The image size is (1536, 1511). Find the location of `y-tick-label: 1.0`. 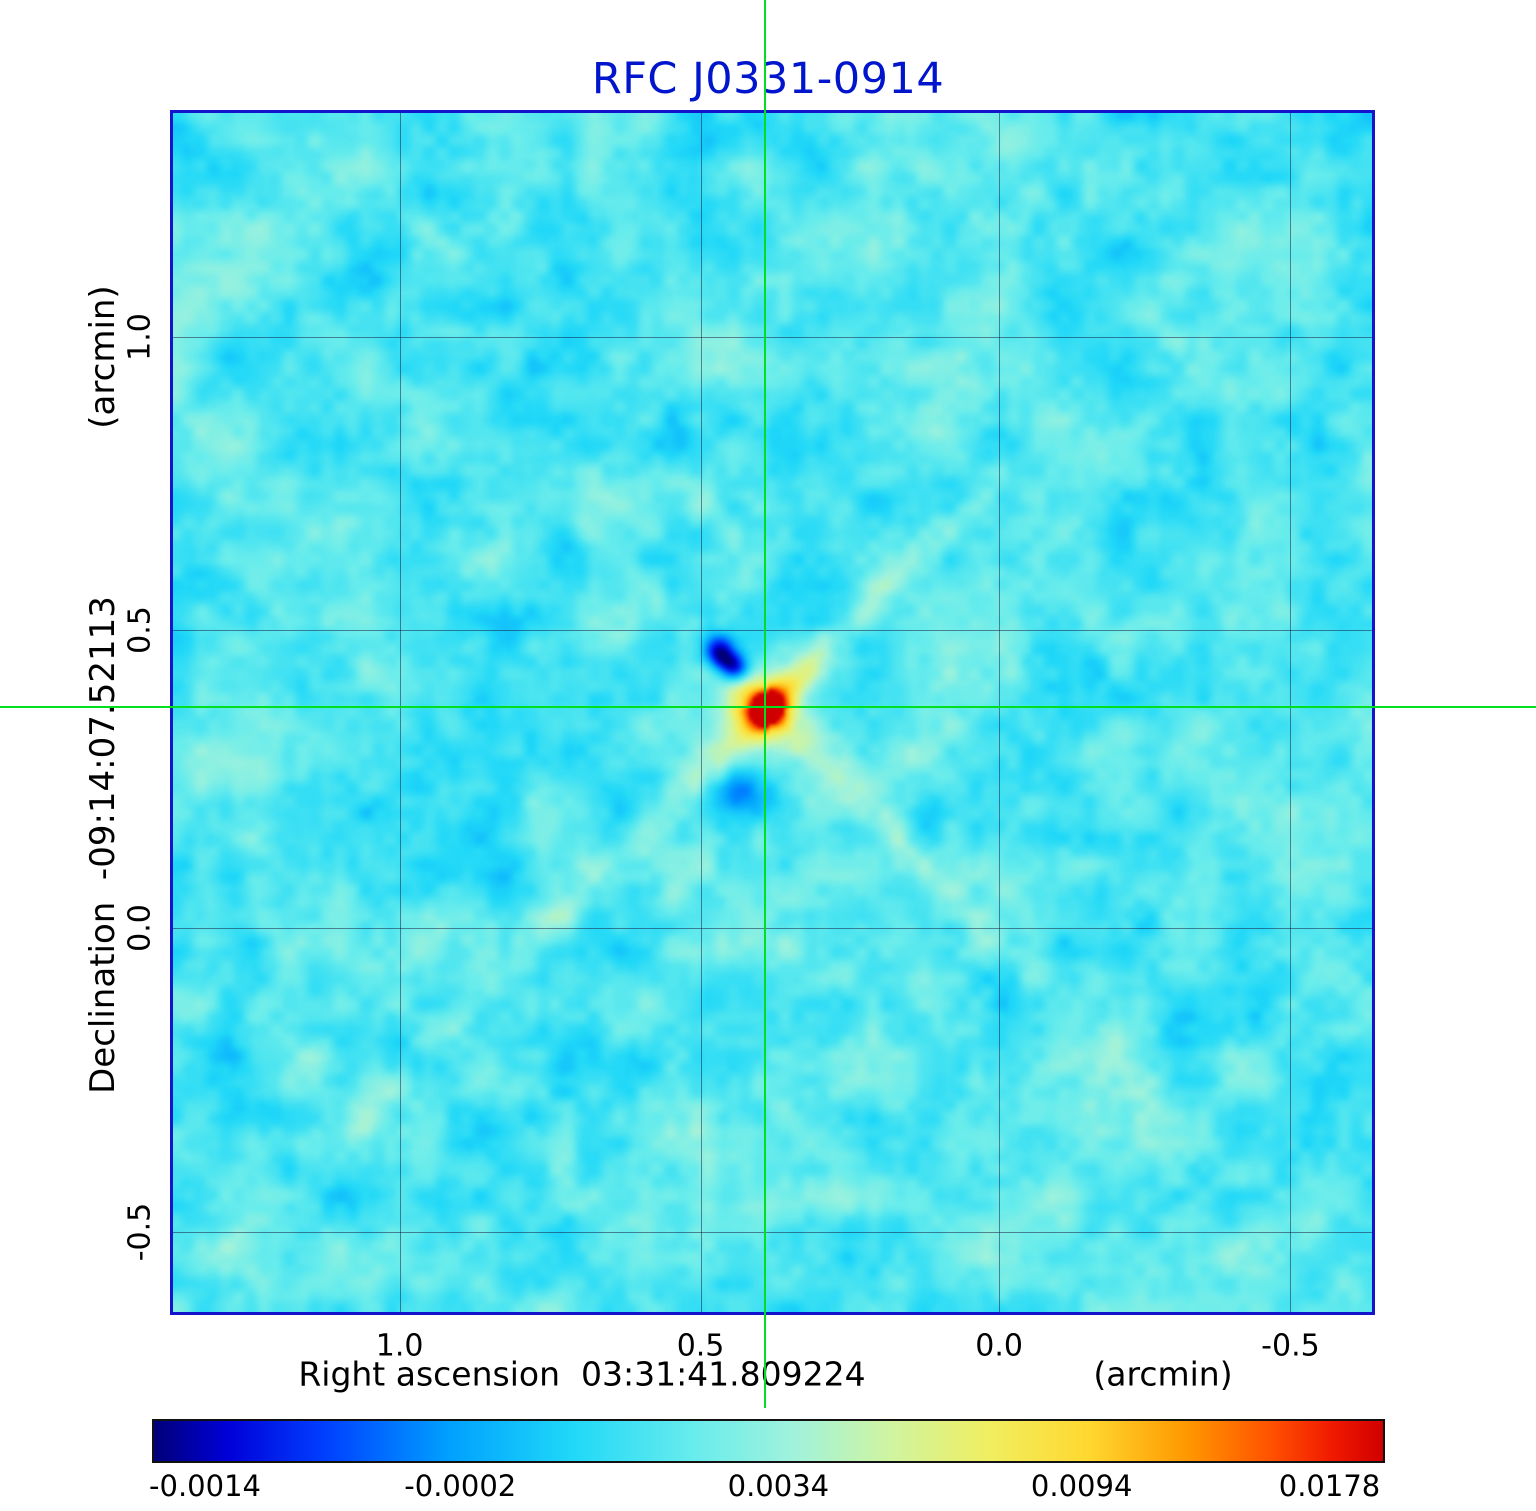

y-tick-label: 1.0 is located at coordinates (140, 337).